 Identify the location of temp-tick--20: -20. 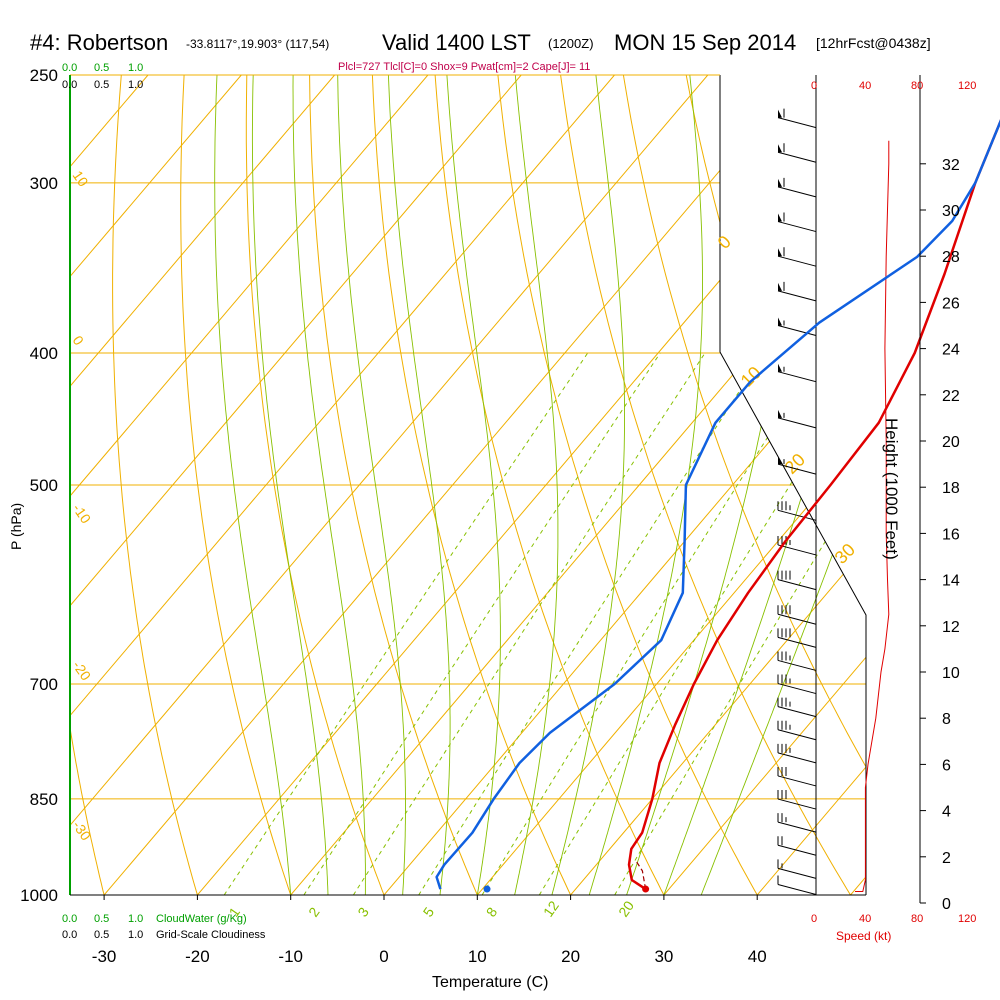
(197, 956).